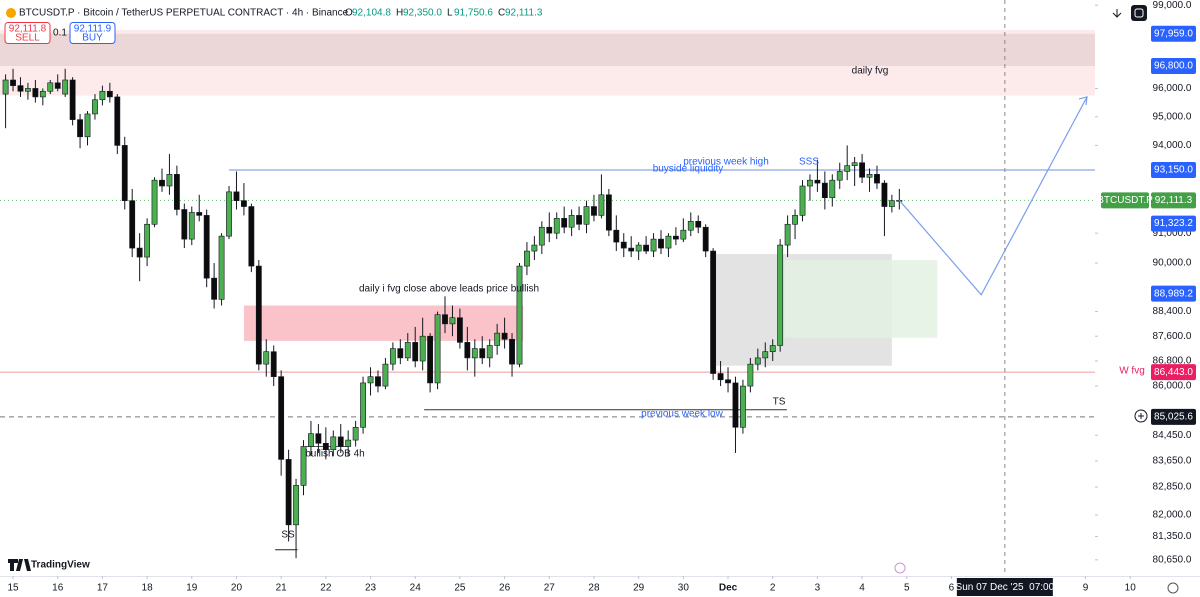  I want to click on annotation: bullish OB 4h, so click(334, 454).